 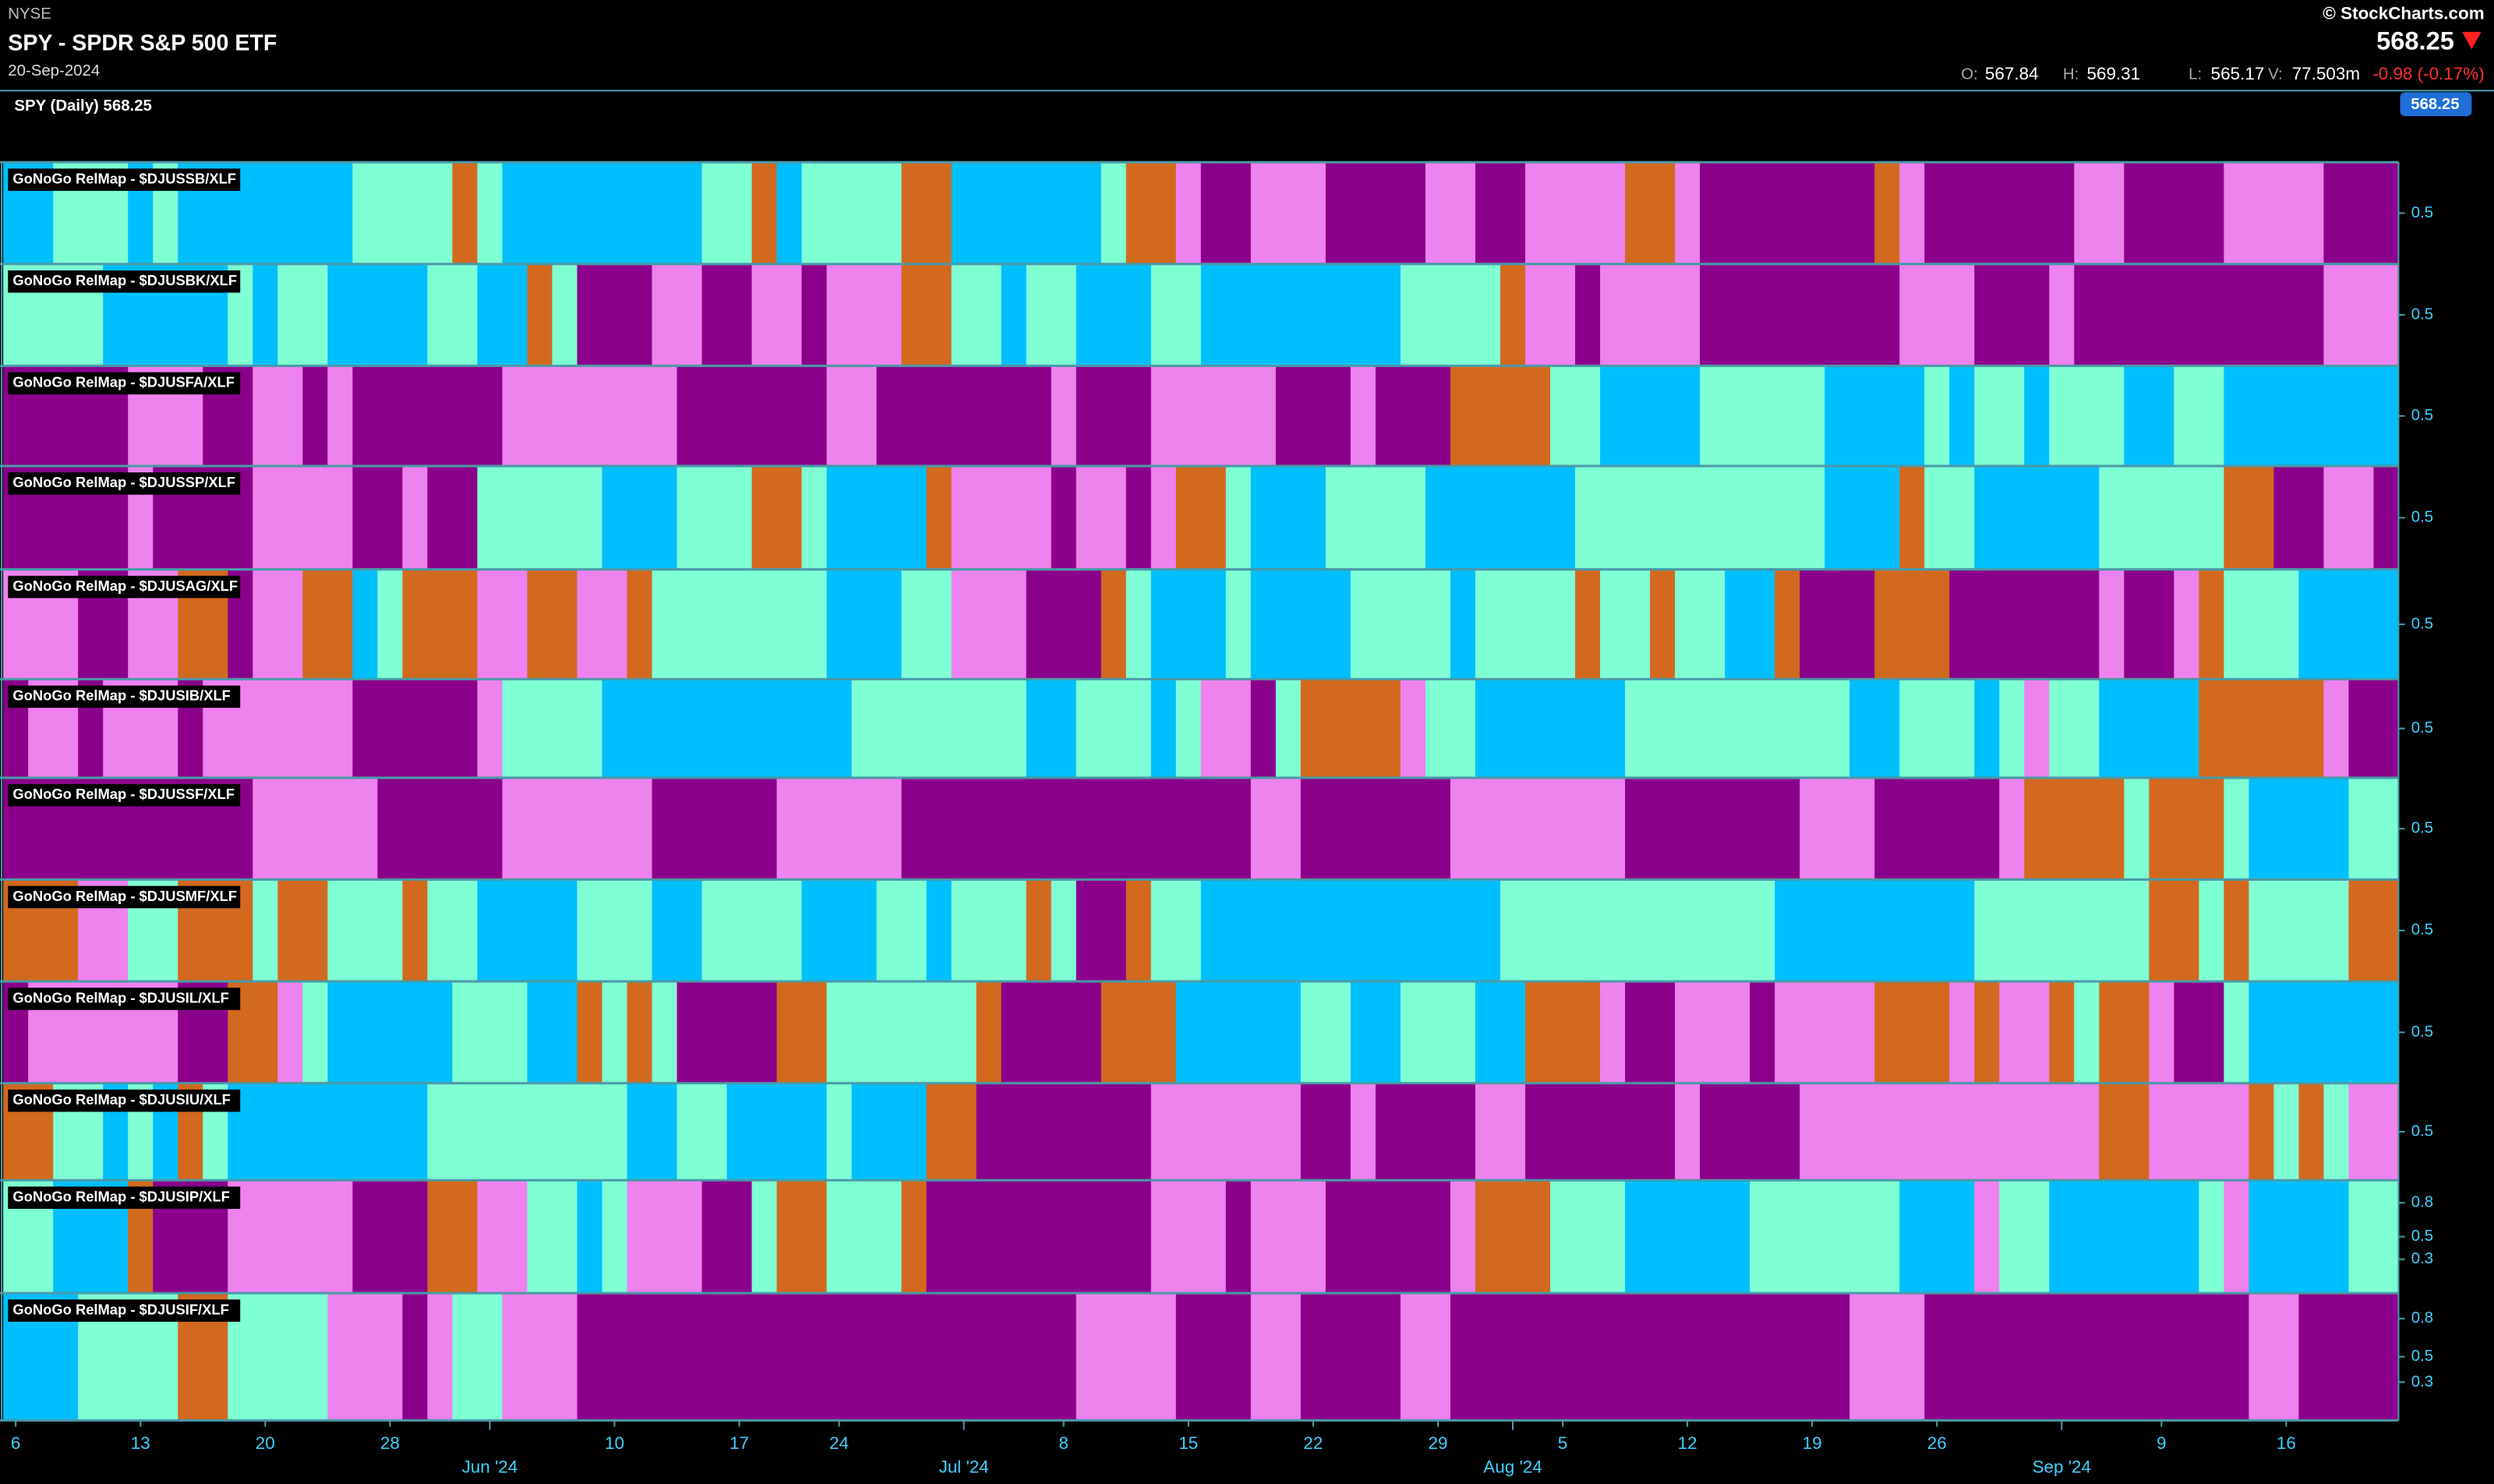 I want to click on panel-title: GoNoGo RelMap - $DJUSSP/XLF, so click(x=123, y=482).